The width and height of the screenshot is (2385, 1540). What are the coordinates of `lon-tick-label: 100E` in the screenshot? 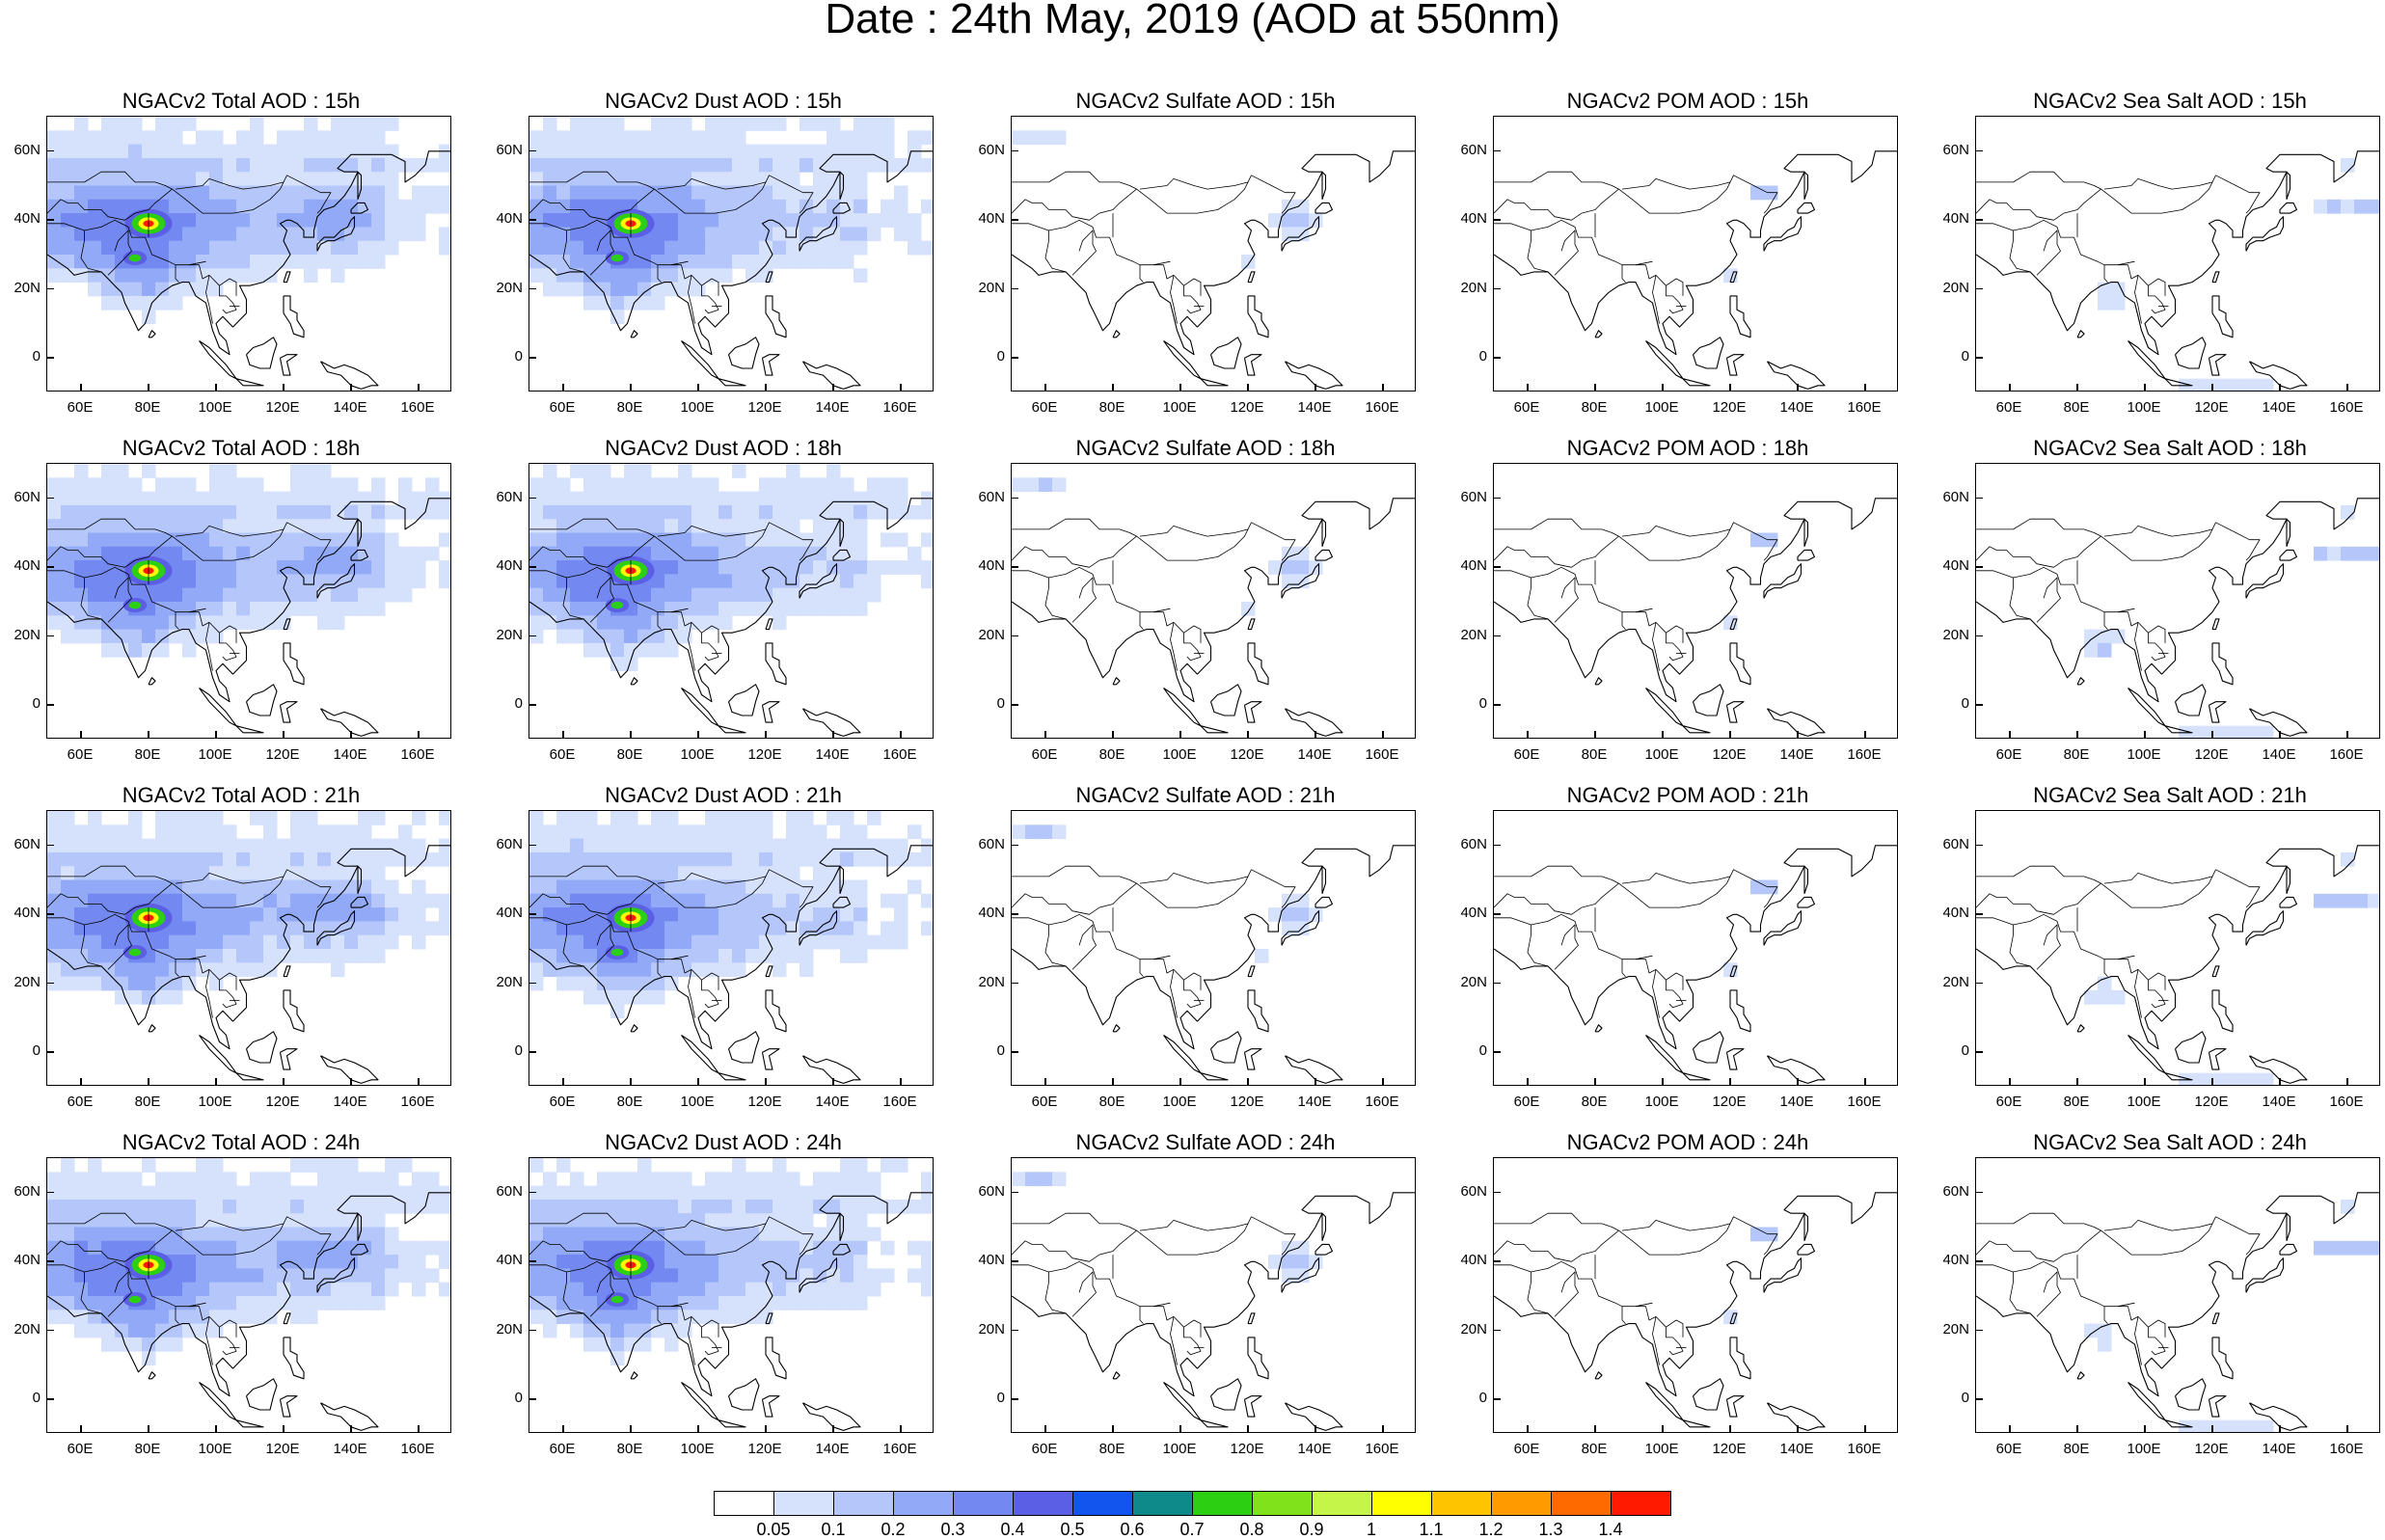 It's located at (1179, 754).